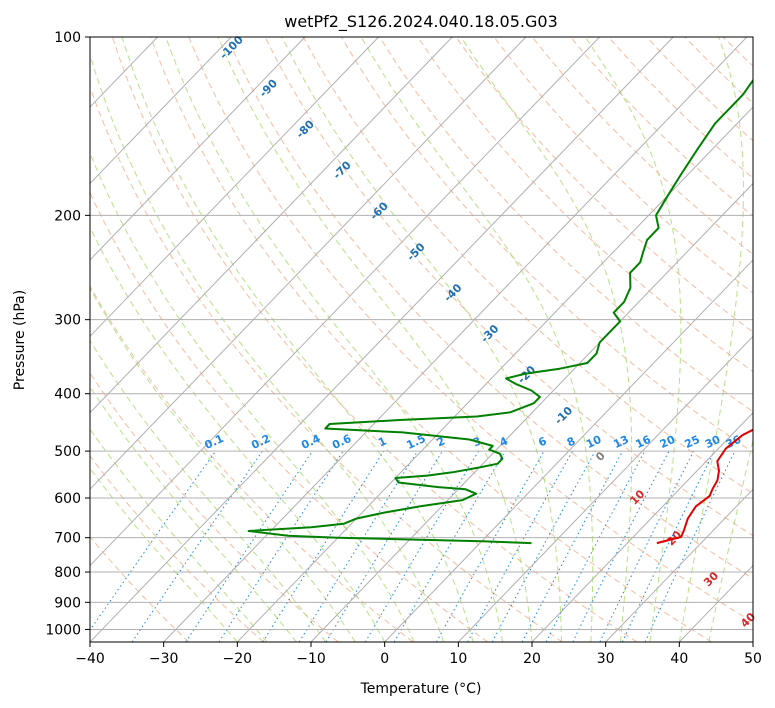 Image resolution: width=775 pixels, height=708 pixels. What do you see at coordinates (20, 340) in the screenshot?
I see `y-axis-title: Pressure (hPa)` at bounding box center [20, 340].